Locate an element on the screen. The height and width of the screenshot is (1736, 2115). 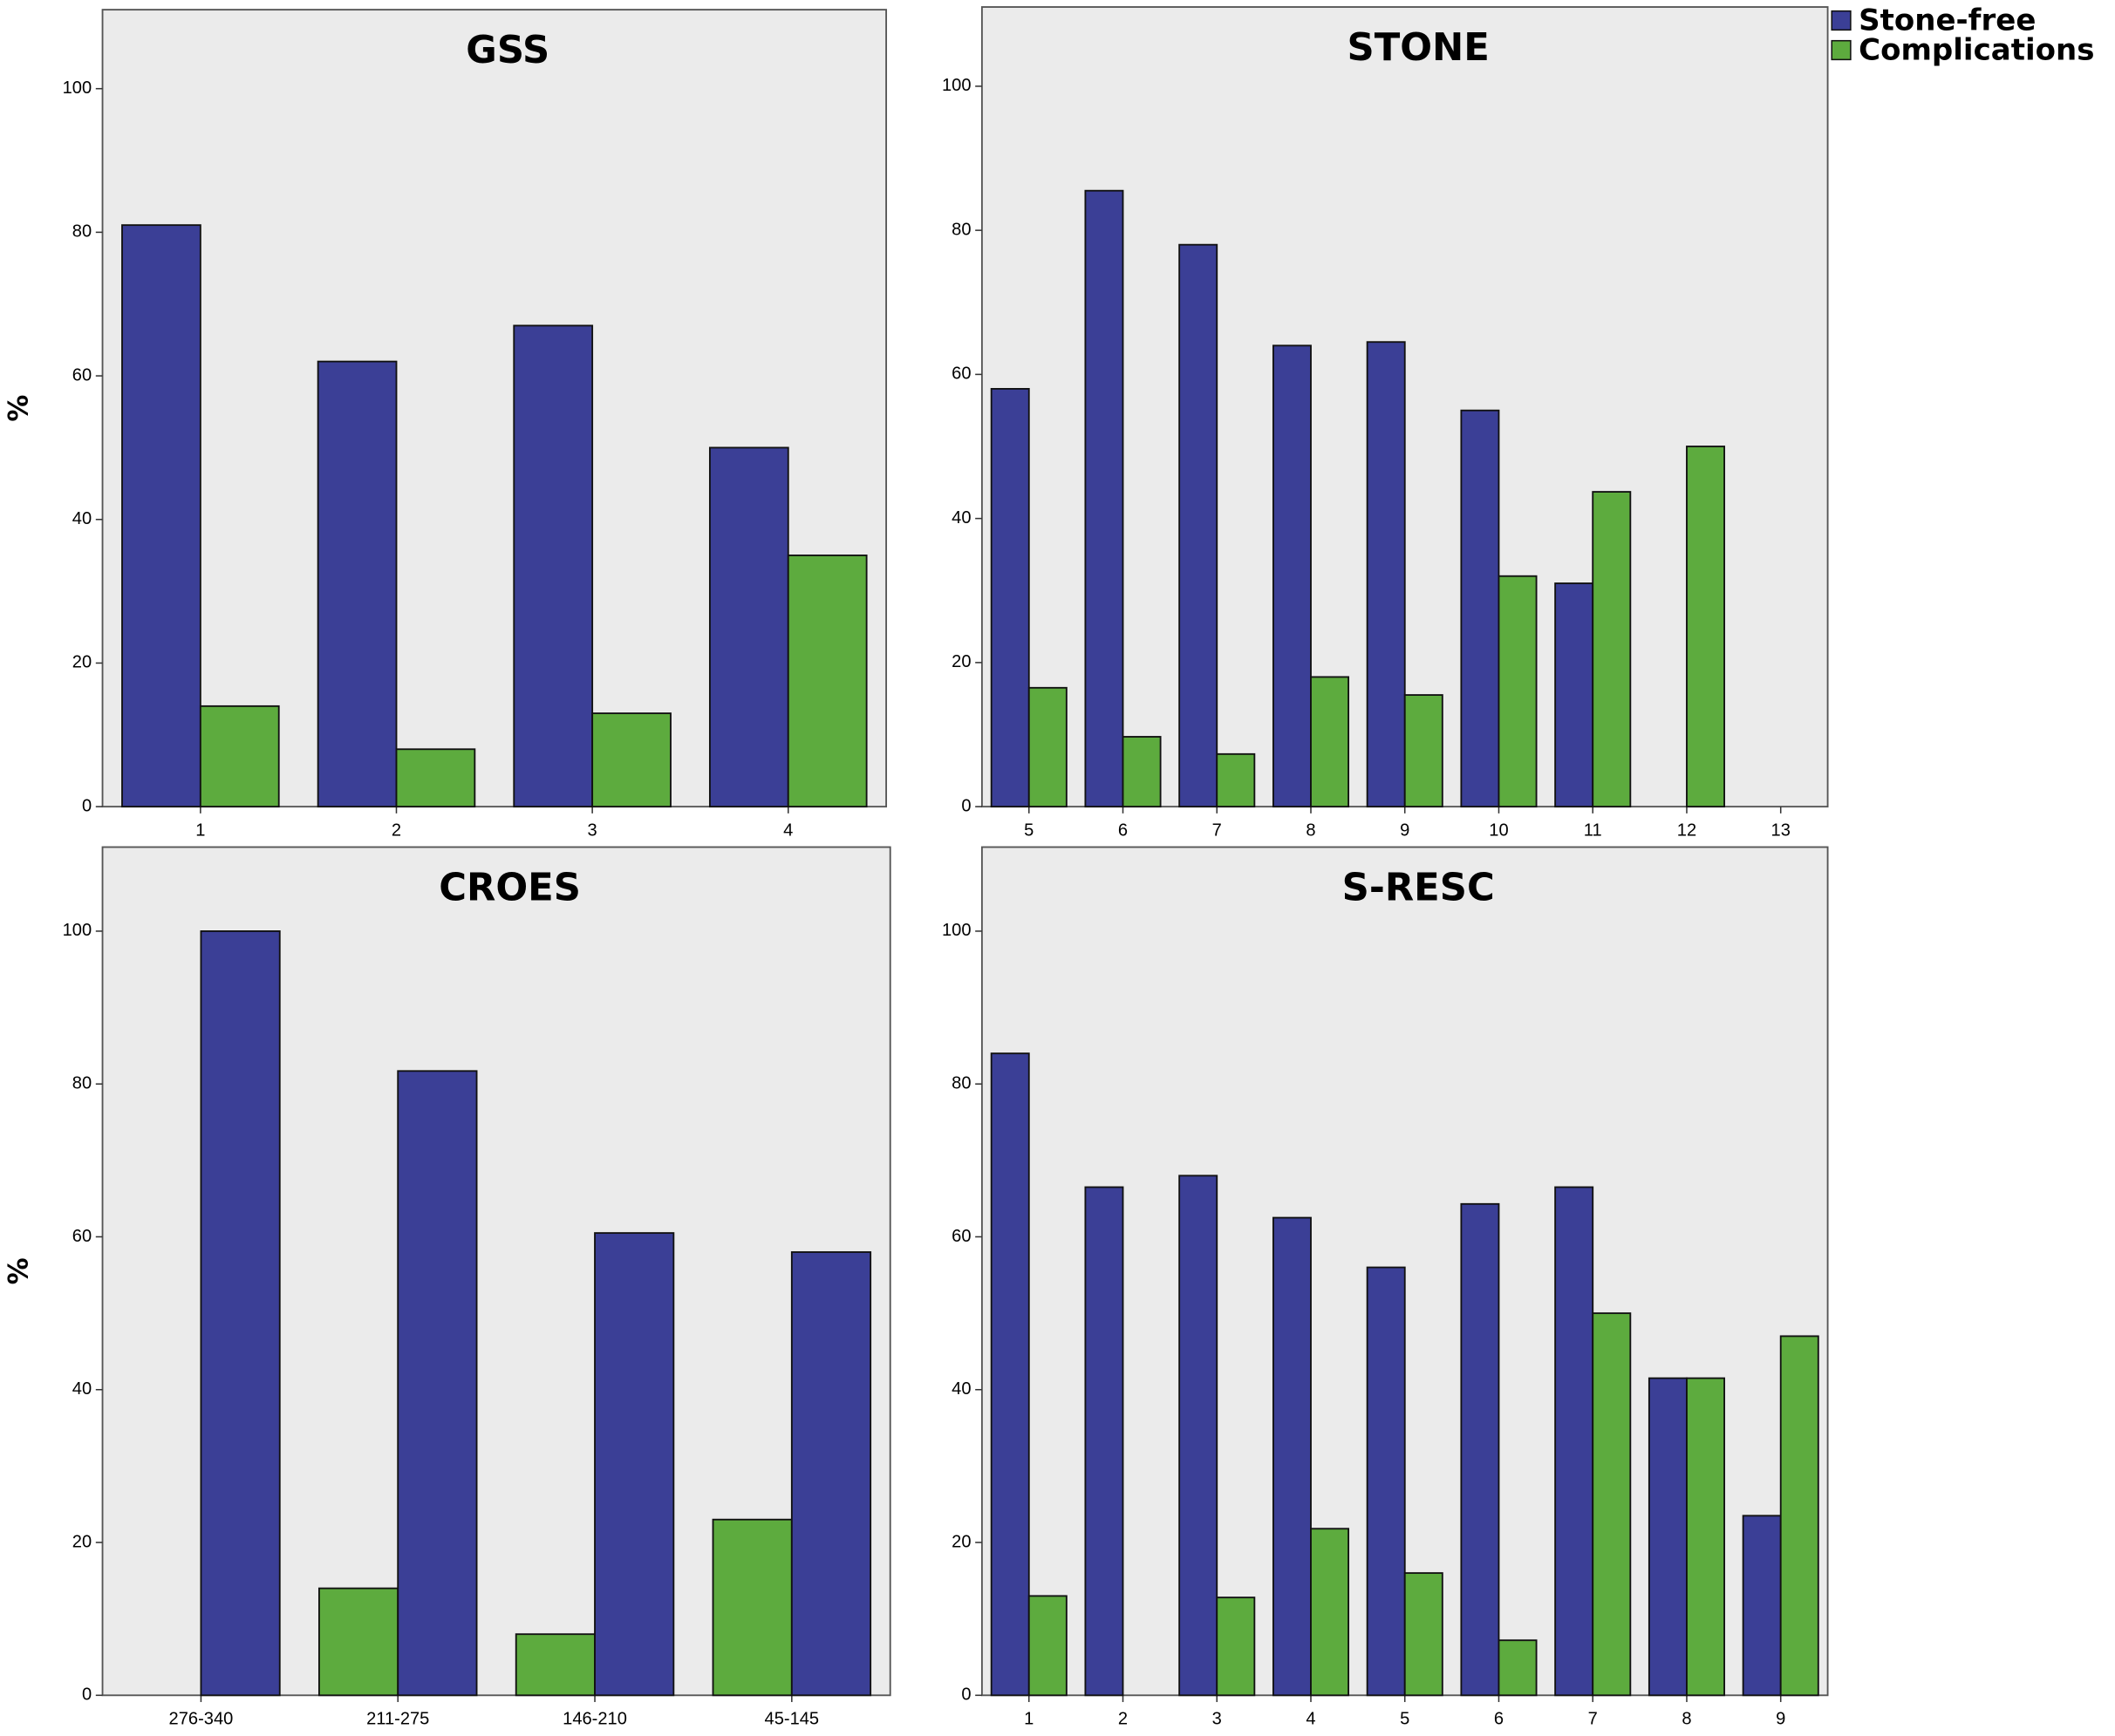
x-tick-label: 6 is located at coordinates (1499, 1718).